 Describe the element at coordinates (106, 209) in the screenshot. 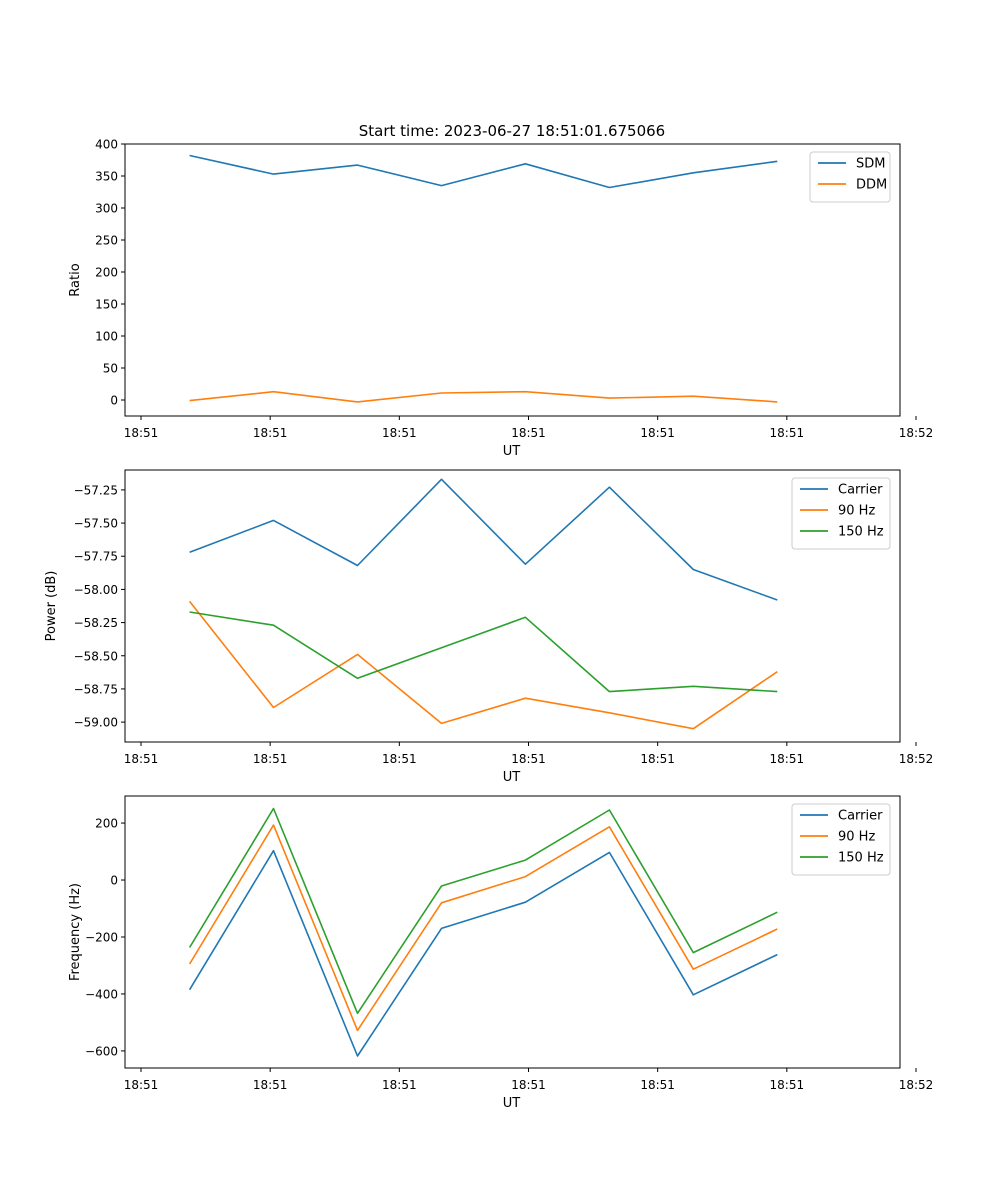

I see `y-tick-label: 300` at that location.